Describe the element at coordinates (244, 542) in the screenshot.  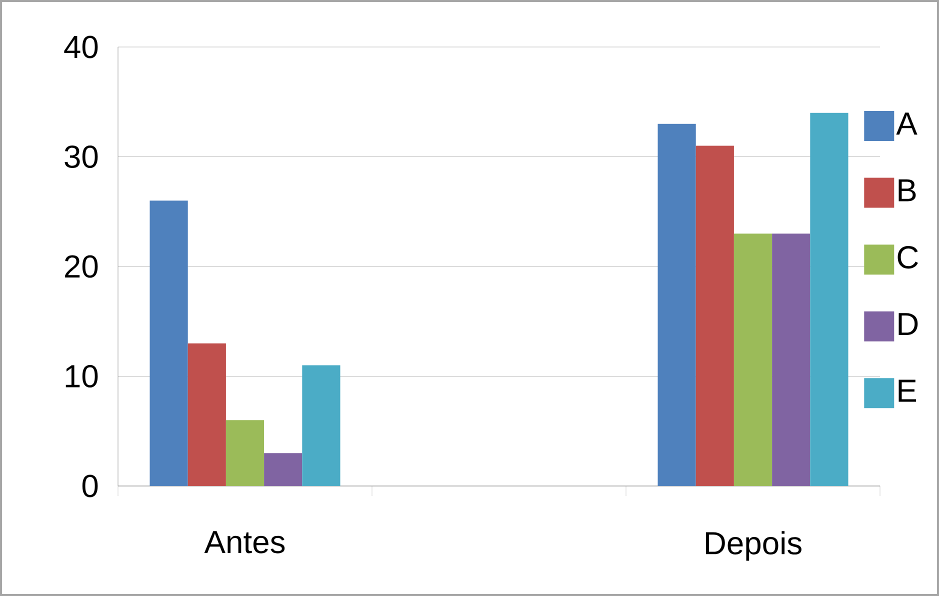
I see `x-tick-label: Antes` at that location.